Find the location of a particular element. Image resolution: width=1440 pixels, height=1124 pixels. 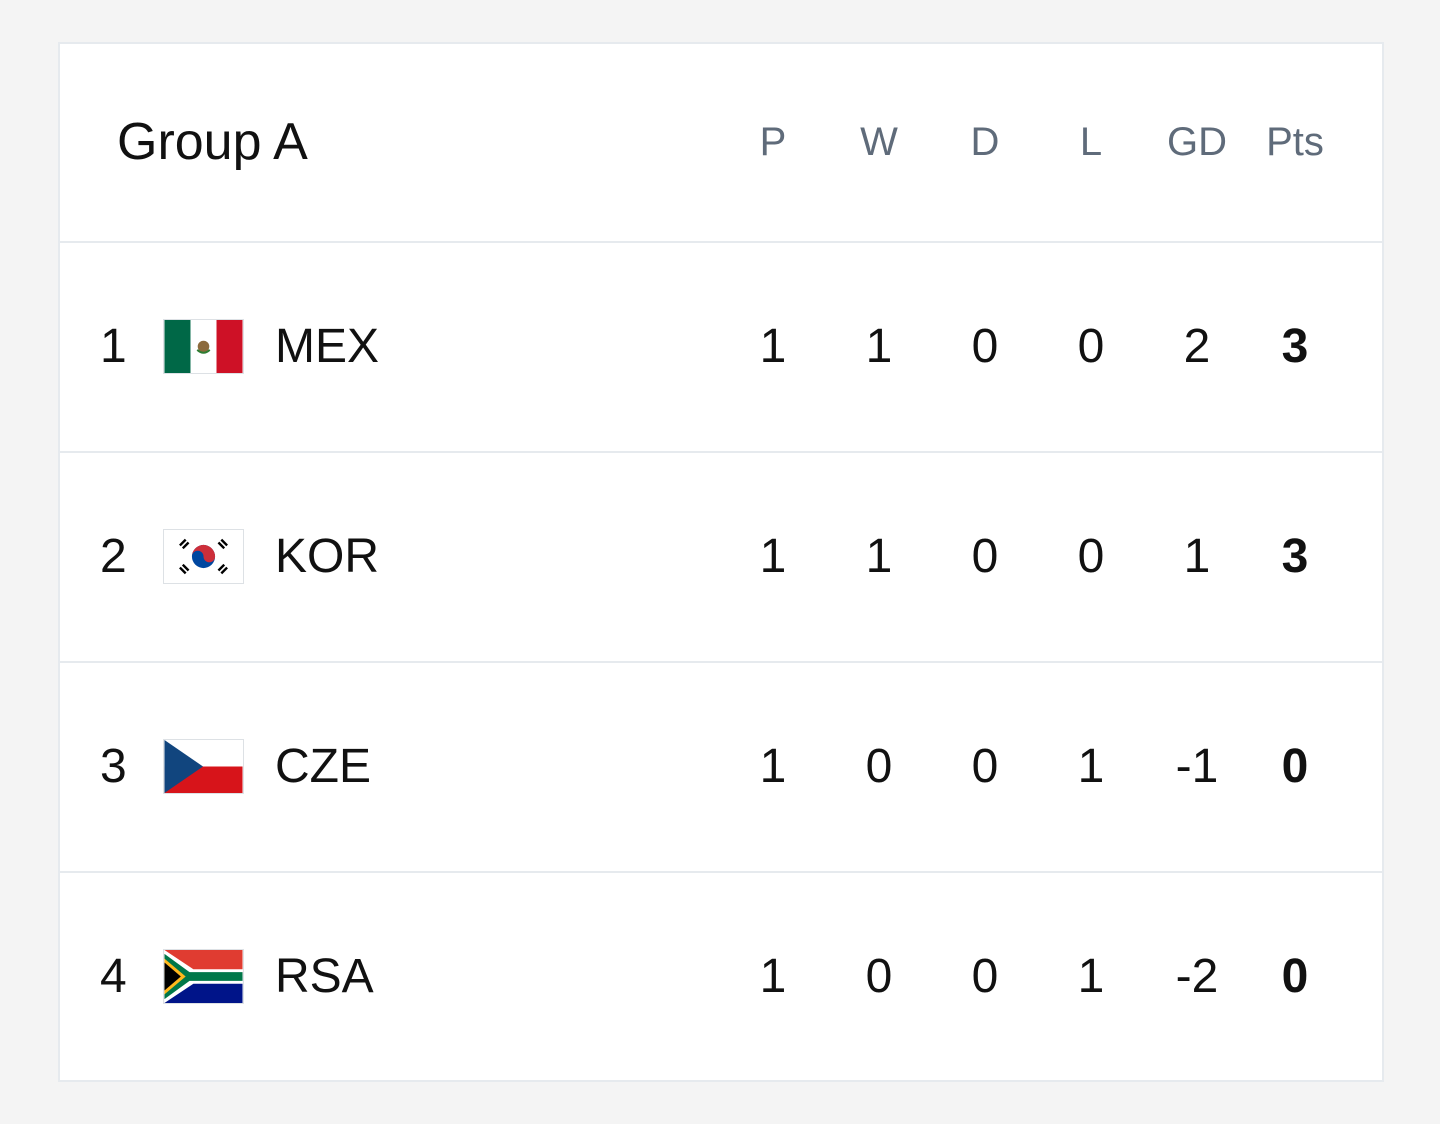

team-name: KOR is located at coordinates (327, 556).